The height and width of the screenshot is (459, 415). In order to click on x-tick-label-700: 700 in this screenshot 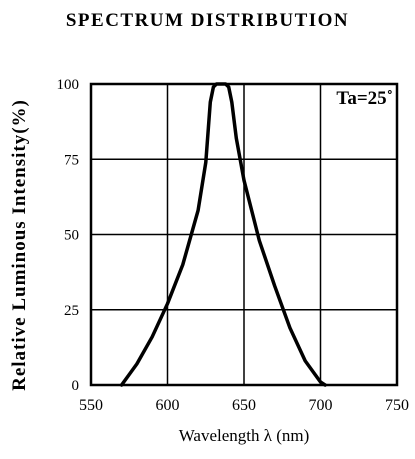, I will do `click(321, 405)`.